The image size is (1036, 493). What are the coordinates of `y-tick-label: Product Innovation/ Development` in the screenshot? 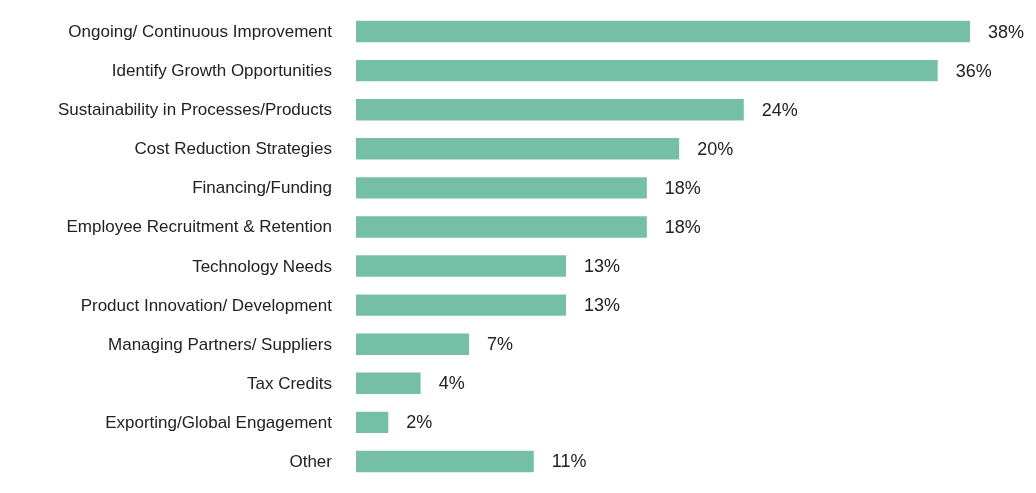 It's located at (206, 305).